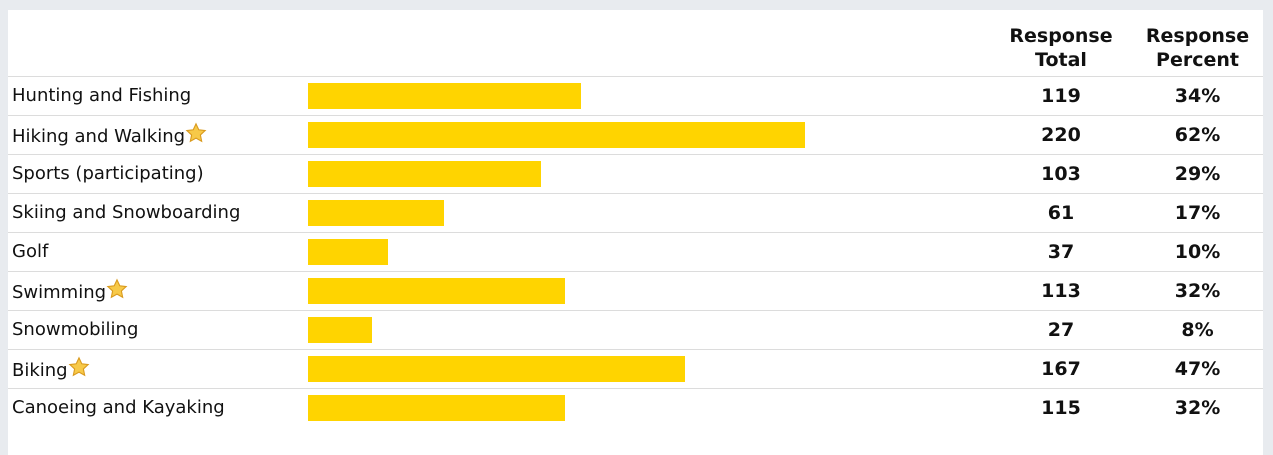 Image resolution: width=1273 pixels, height=455 pixels. I want to click on header-row: Response Total Response Percent, so click(635, 43).